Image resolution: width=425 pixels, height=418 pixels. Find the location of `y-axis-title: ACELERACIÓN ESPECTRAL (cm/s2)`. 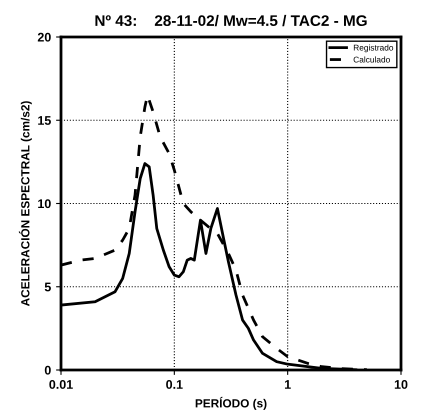

y-axis-title: ACELERACIÓN ESPECTRAL (cm/s2) is located at coordinates (25, 203).